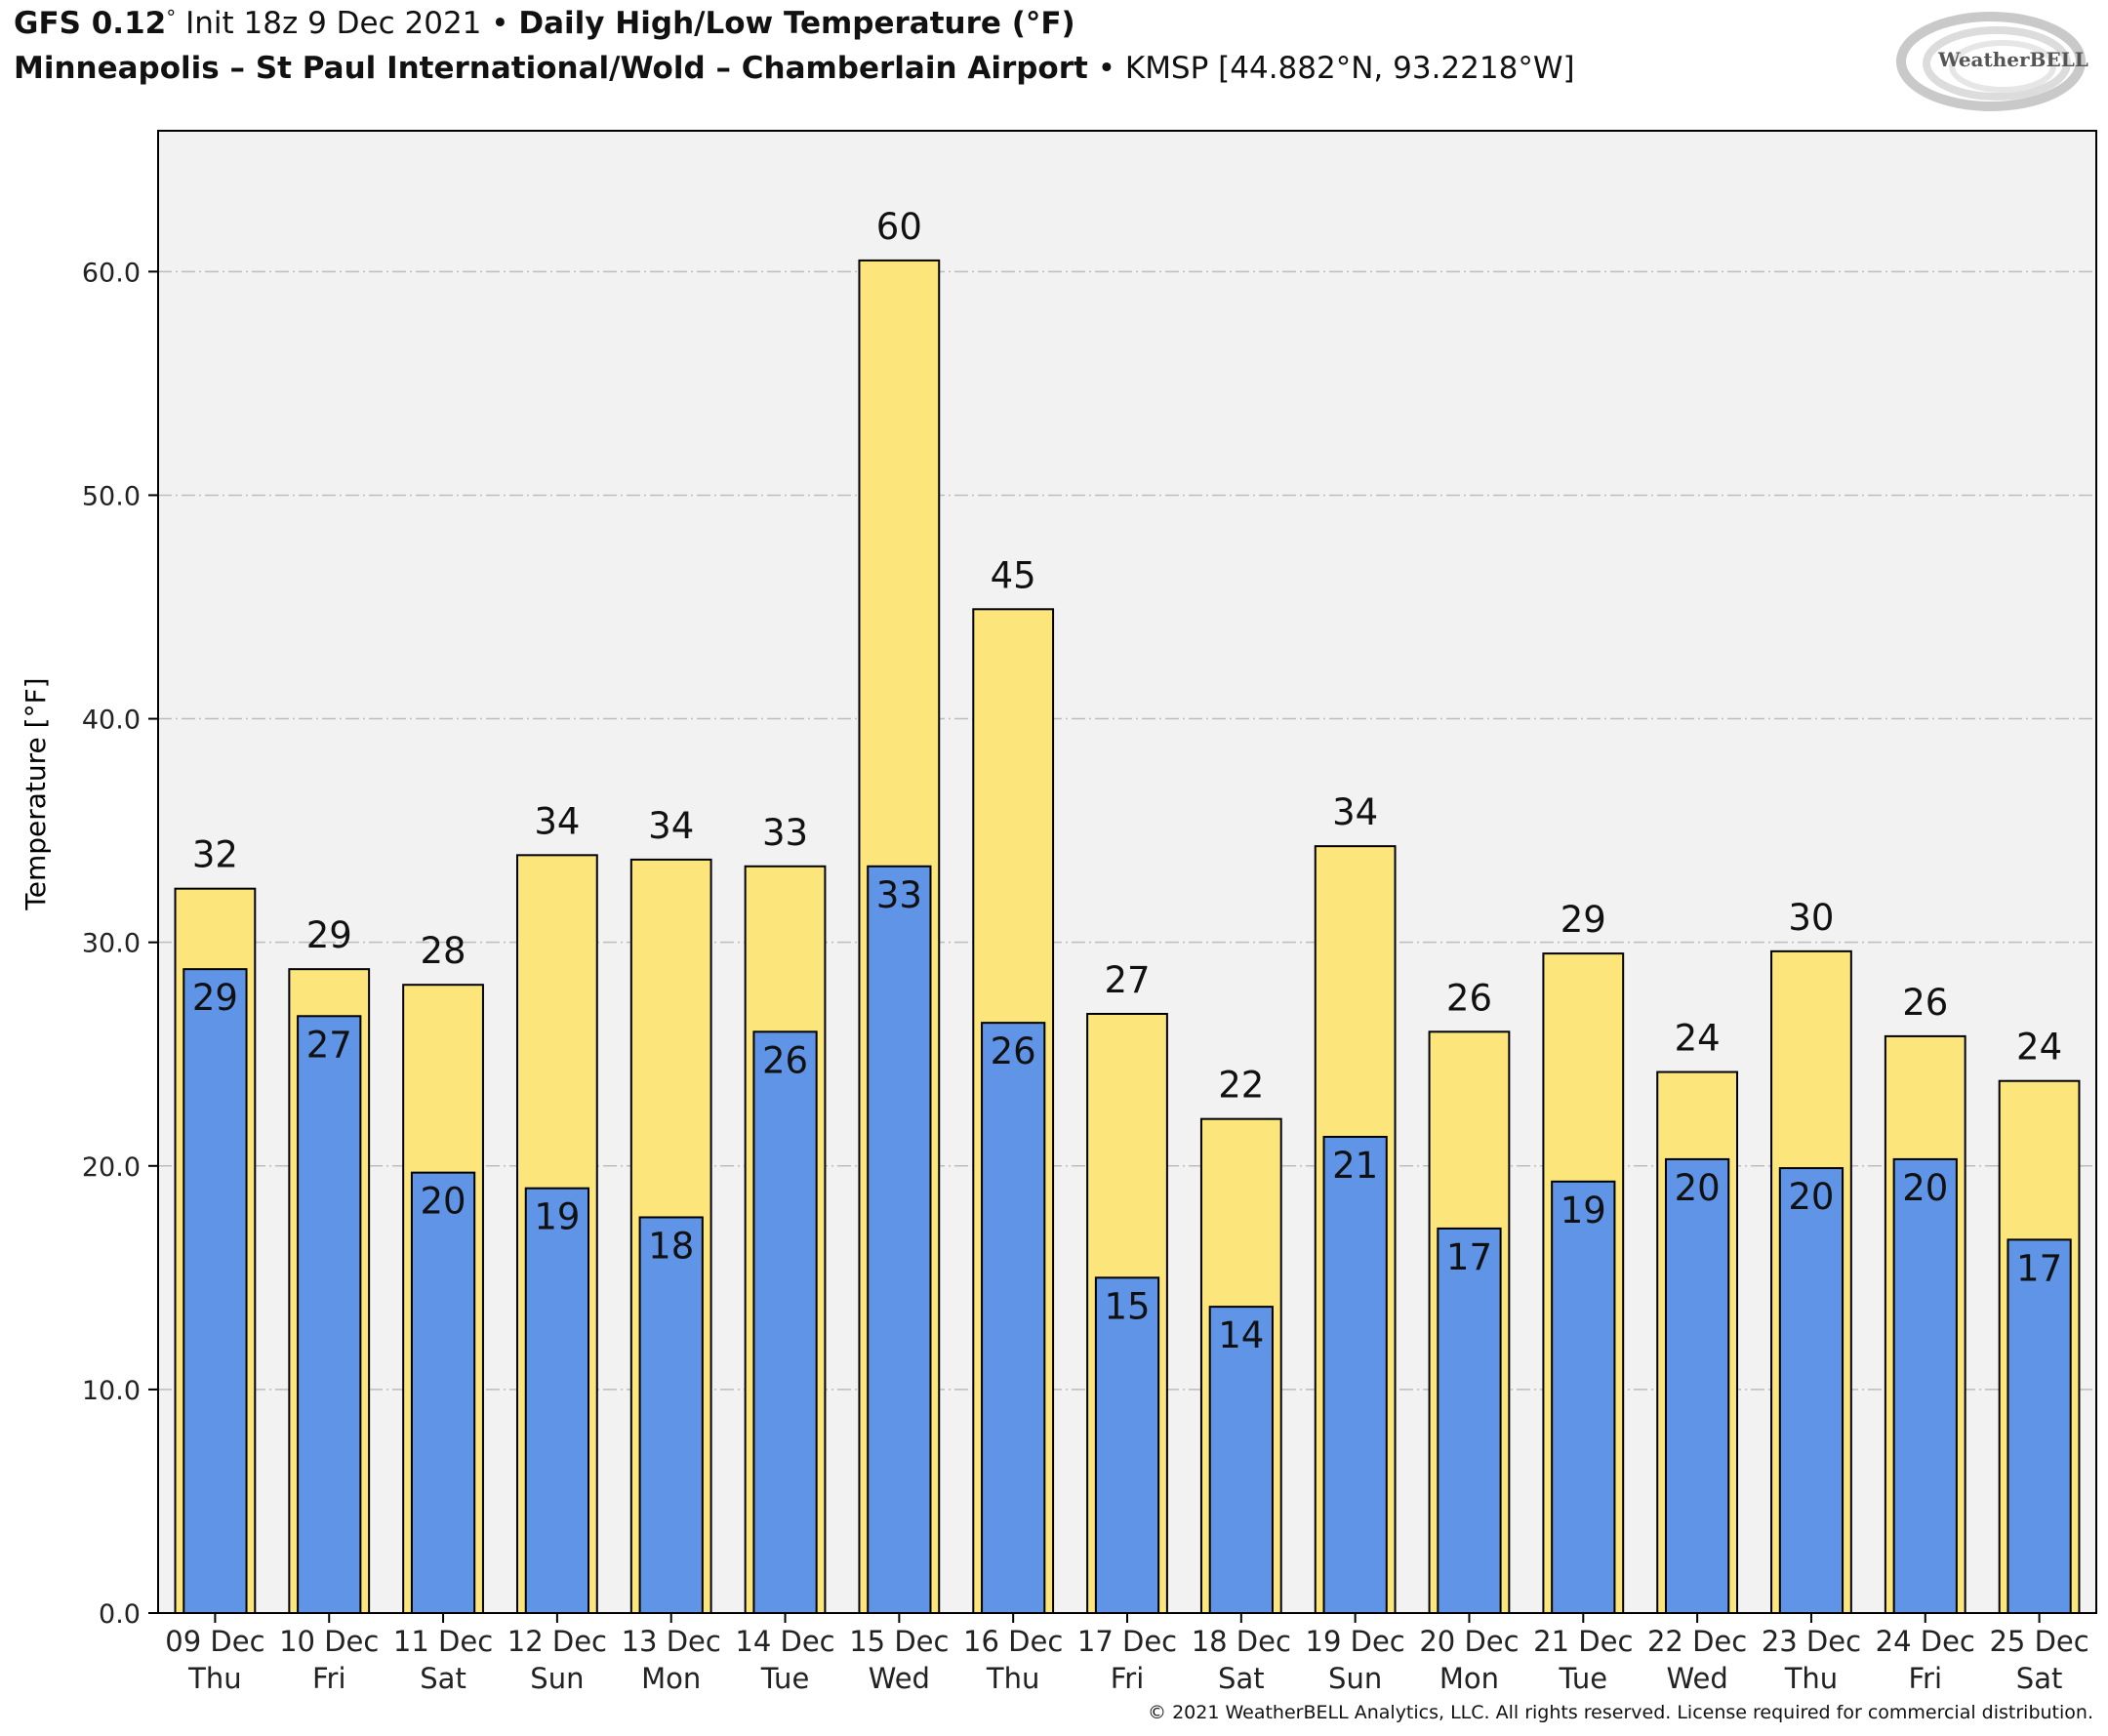 The width and height of the screenshot is (2108, 1736). Describe the element at coordinates (1697, 1641) in the screenshot. I see `x-tick-date-label: 22 Dec` at that location.